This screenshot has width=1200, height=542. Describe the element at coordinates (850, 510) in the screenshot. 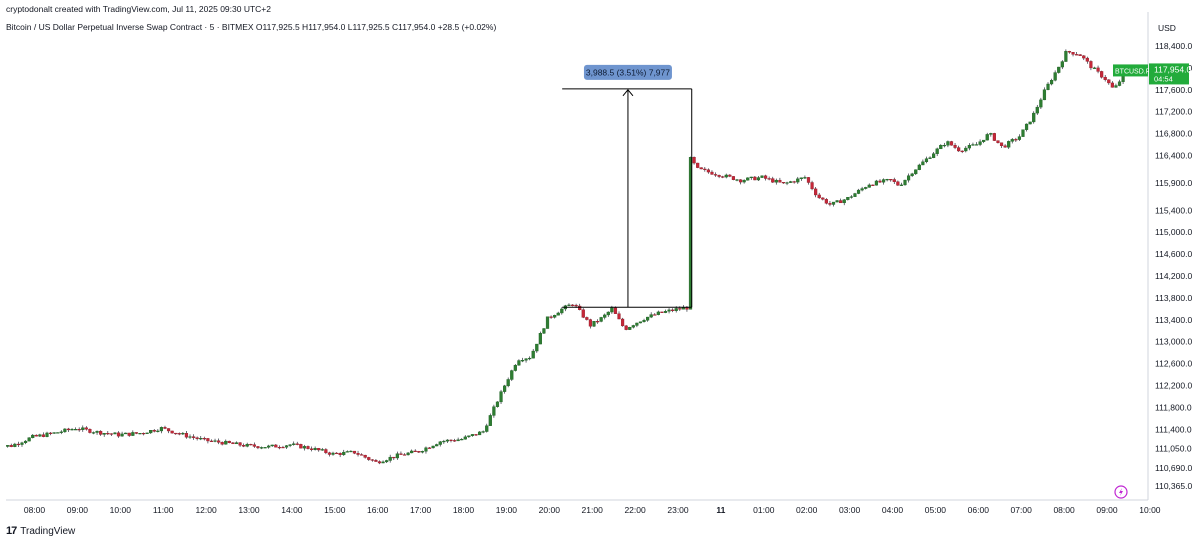

I see `time-tick-label: 03:00` at that location.